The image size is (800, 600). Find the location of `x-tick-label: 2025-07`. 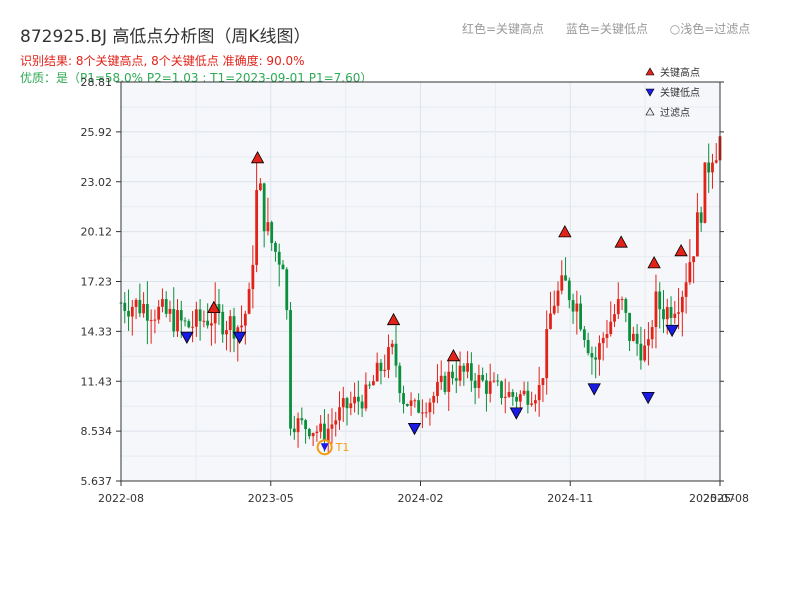

x-tick-label: 2025-07 is located at coordinates (712, 498).